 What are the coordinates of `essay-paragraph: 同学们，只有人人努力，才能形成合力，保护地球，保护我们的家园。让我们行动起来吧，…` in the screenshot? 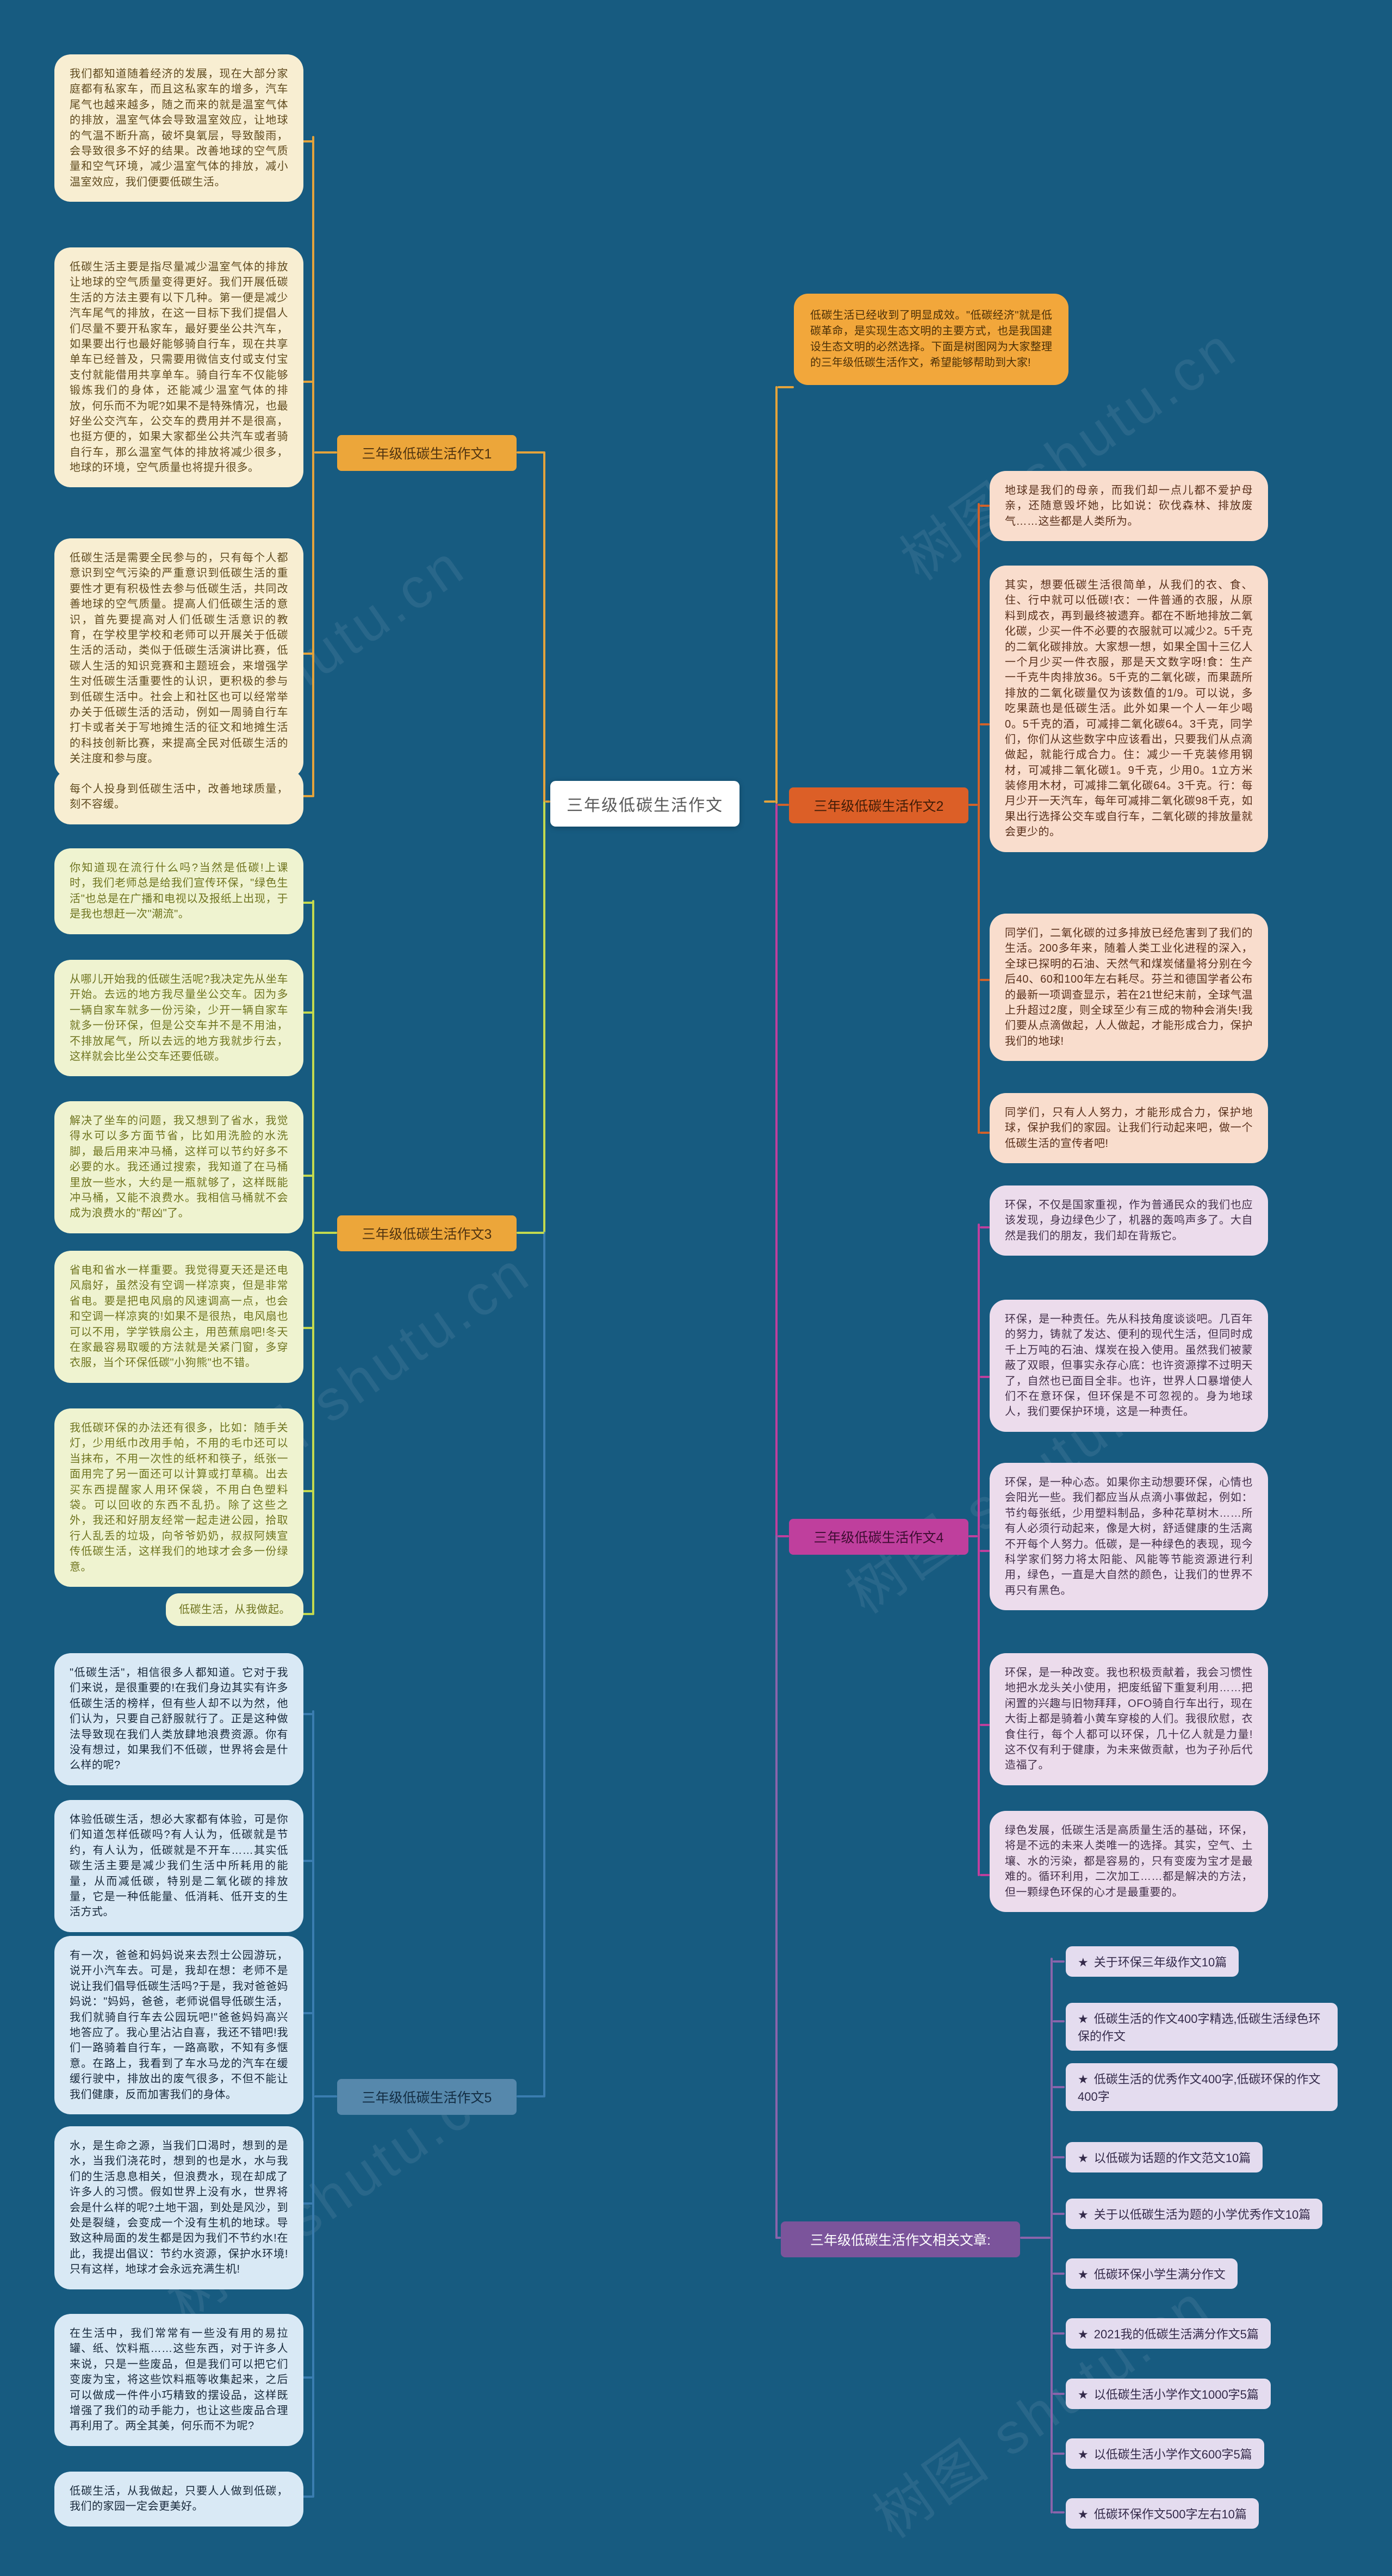 It's located at (1129, 1128).